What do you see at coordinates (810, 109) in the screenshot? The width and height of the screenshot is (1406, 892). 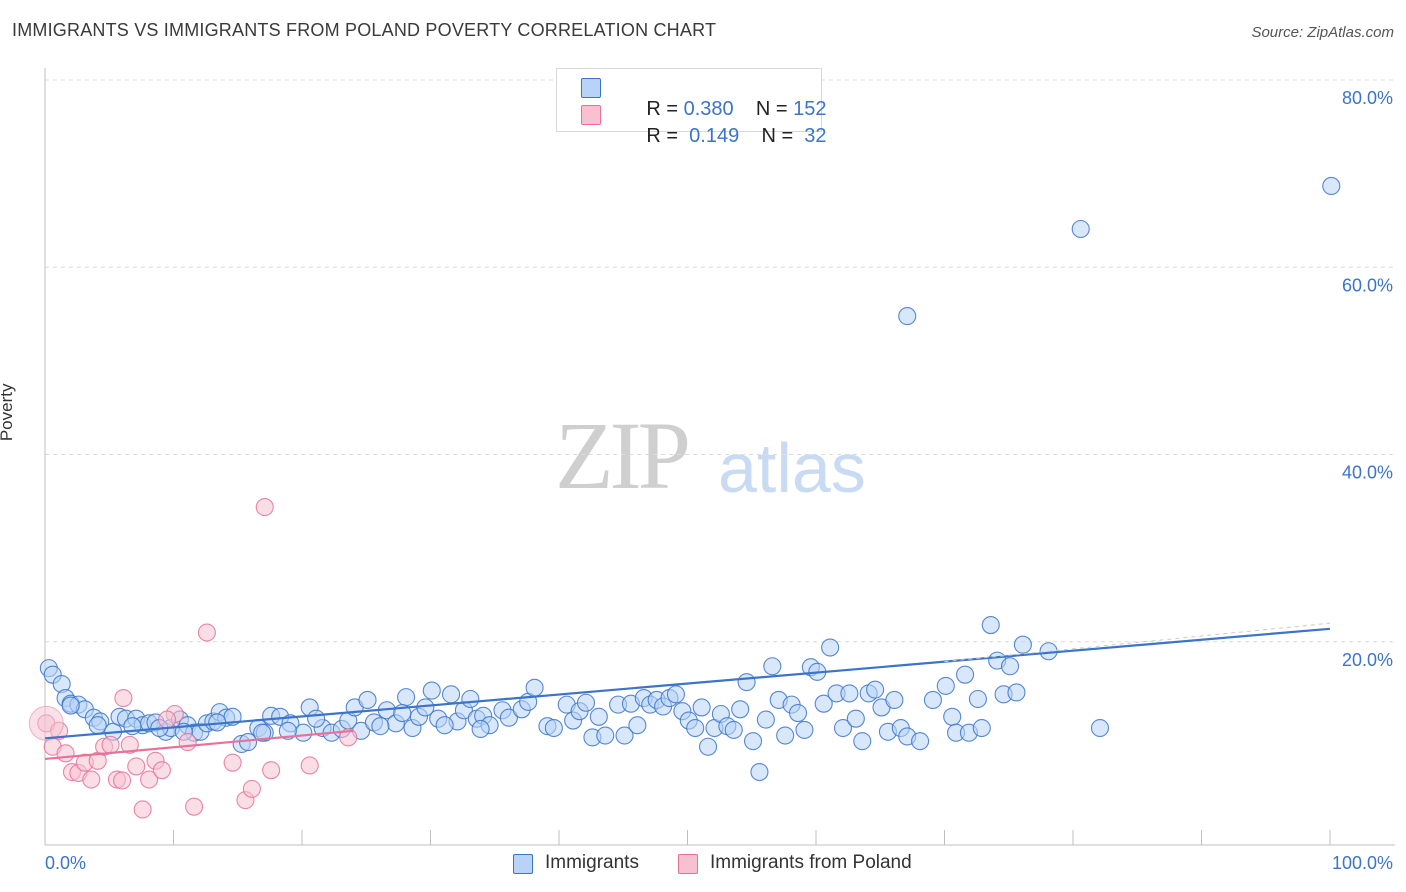 I see `legend-n1-value: 152` at bounding box center [810, 109].